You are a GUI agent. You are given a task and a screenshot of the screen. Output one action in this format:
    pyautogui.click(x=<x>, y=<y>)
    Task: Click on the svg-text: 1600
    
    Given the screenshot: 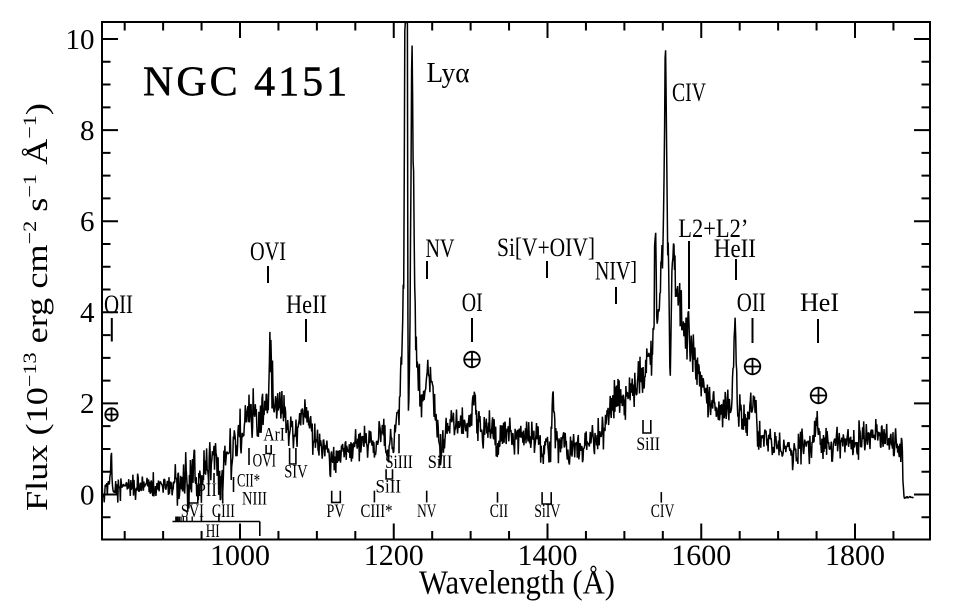 What is the action you would take?
    pyautogui.click(x=701, y=555)
    